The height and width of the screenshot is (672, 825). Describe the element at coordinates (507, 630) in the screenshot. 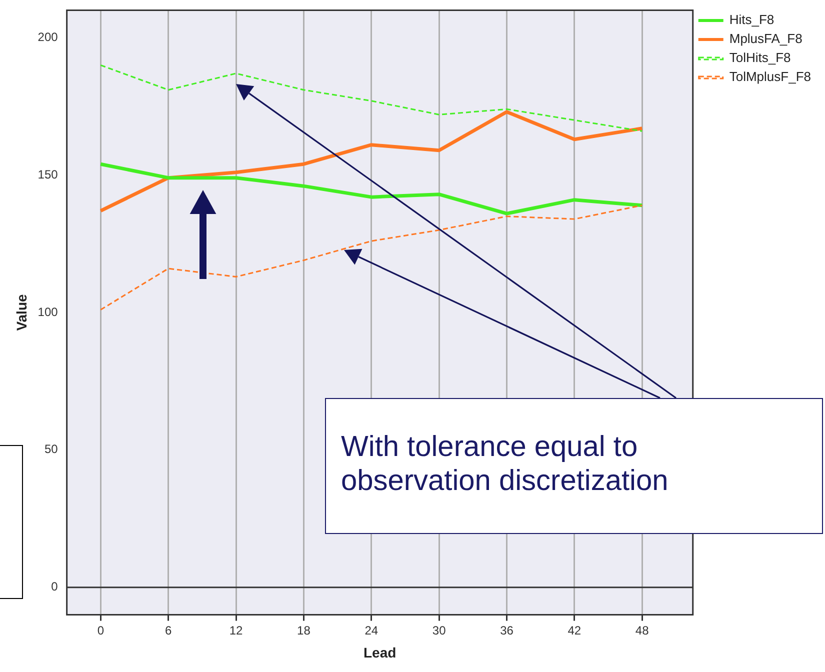

I see `x-tick-label: 36` at that location.